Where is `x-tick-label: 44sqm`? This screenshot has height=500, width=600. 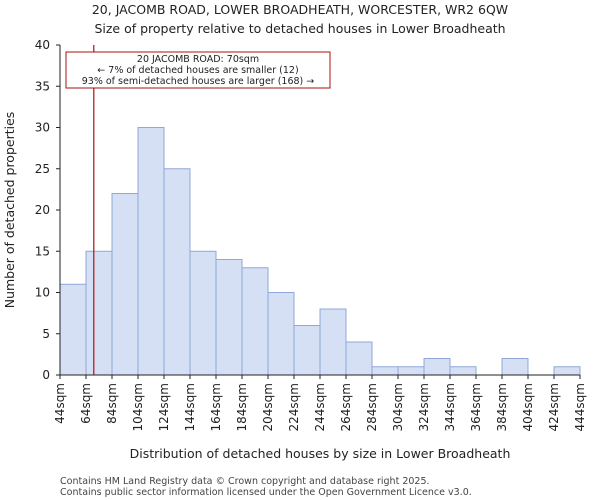 x-tick-label: 44sqm is located at coordinates (60, 403).